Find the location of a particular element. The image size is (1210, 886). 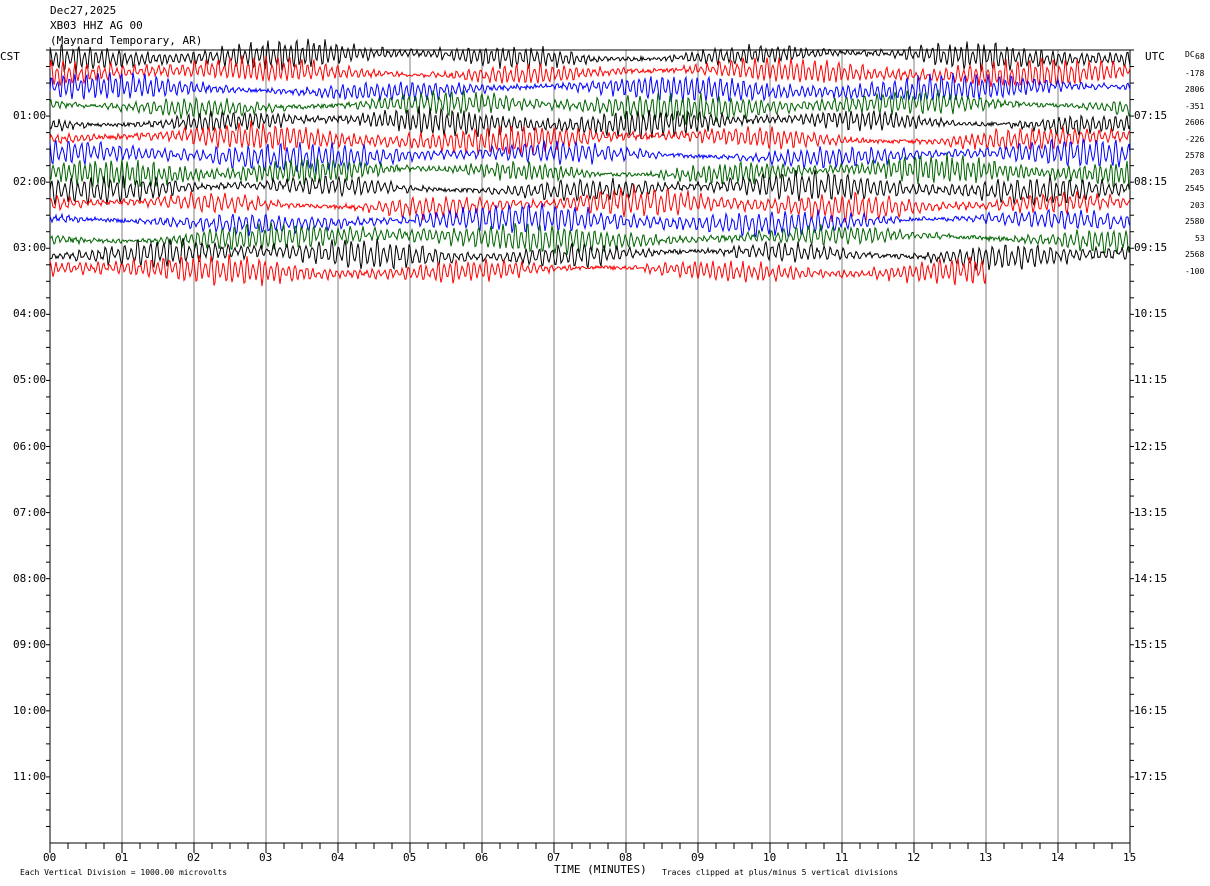

utc-hour-label: 08:15 is located at coordinates (1151, 182).